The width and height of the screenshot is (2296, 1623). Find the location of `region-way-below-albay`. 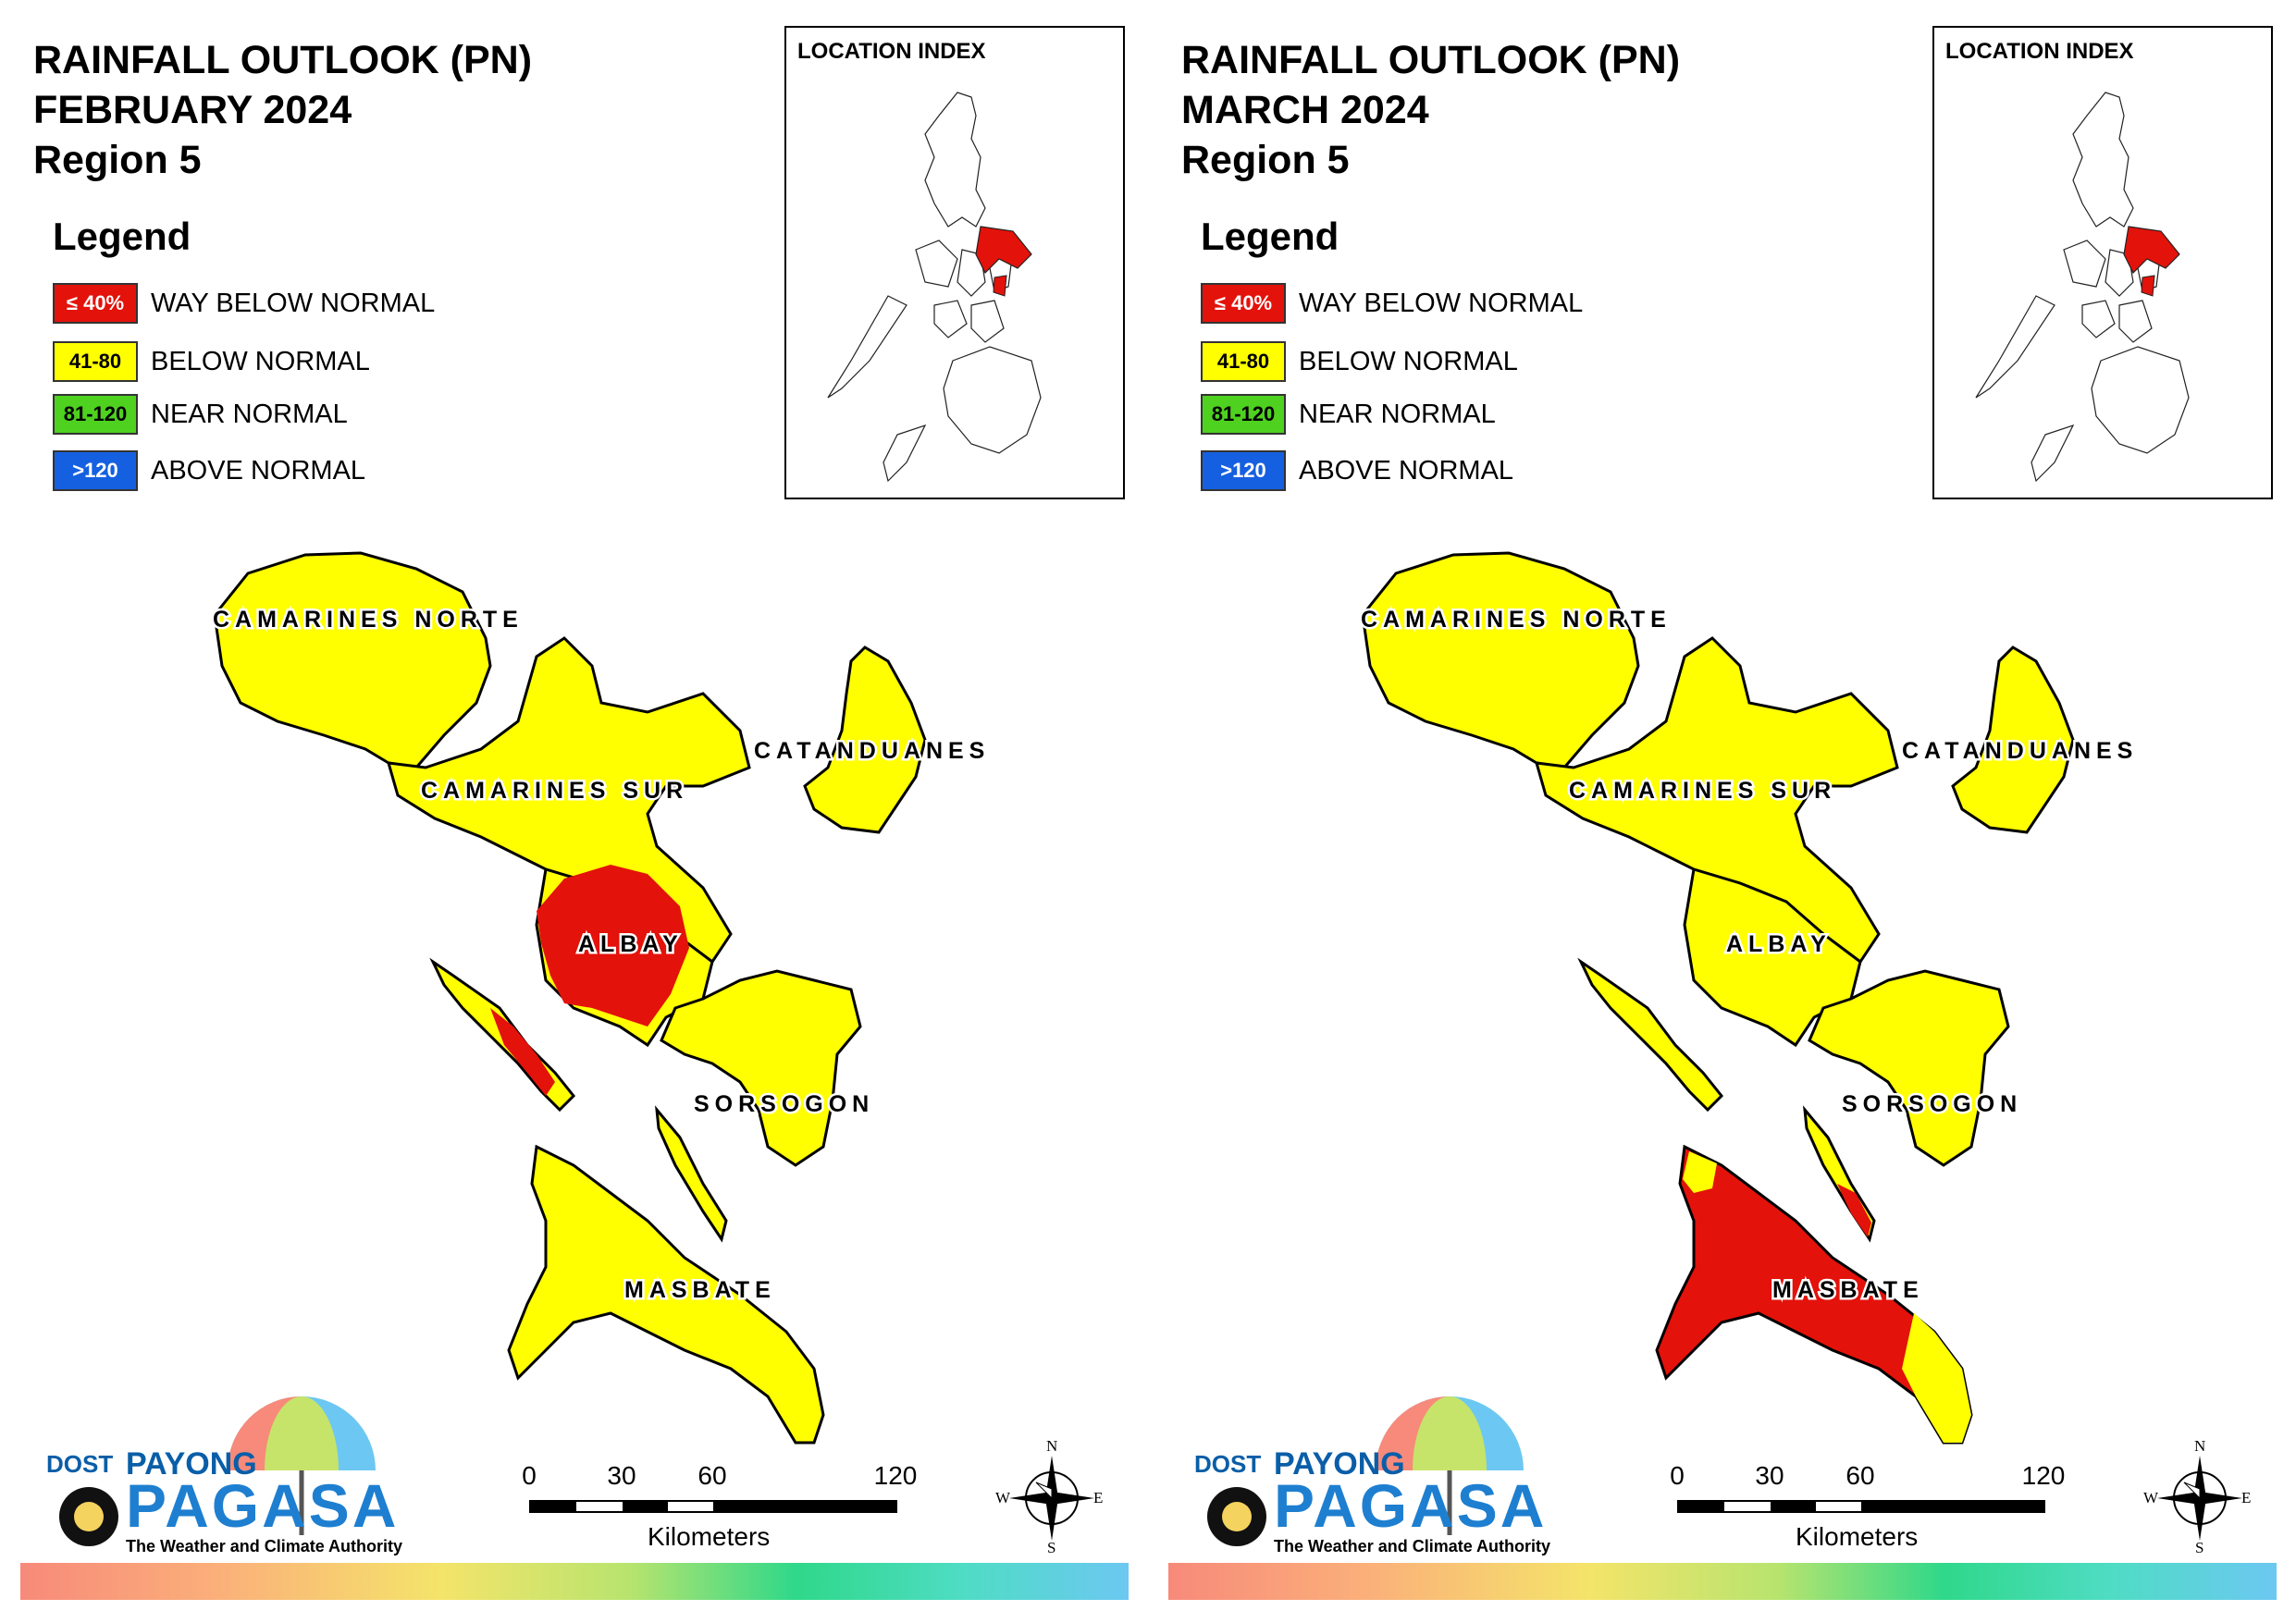

region-way-below-albay is located at coordinates (613, 946).